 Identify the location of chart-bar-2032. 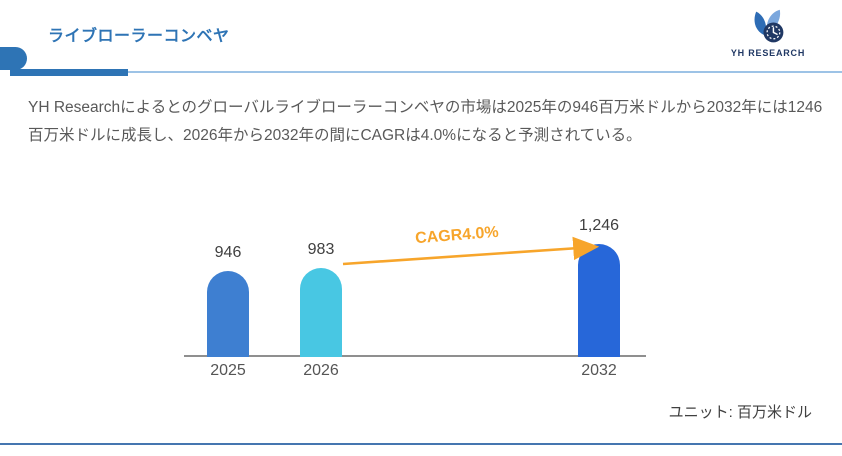
(599, 300).